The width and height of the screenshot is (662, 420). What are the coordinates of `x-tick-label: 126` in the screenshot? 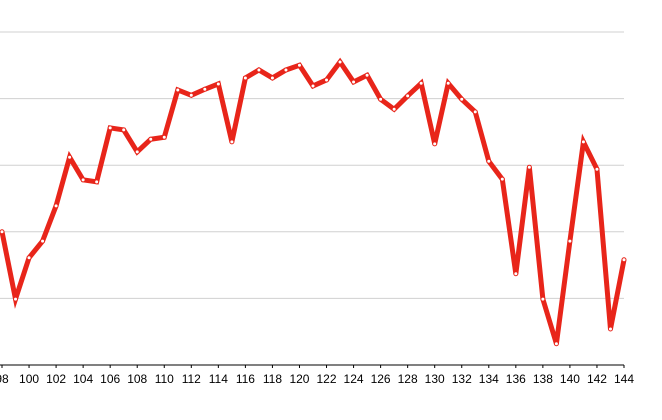 It's located at (381, 379).